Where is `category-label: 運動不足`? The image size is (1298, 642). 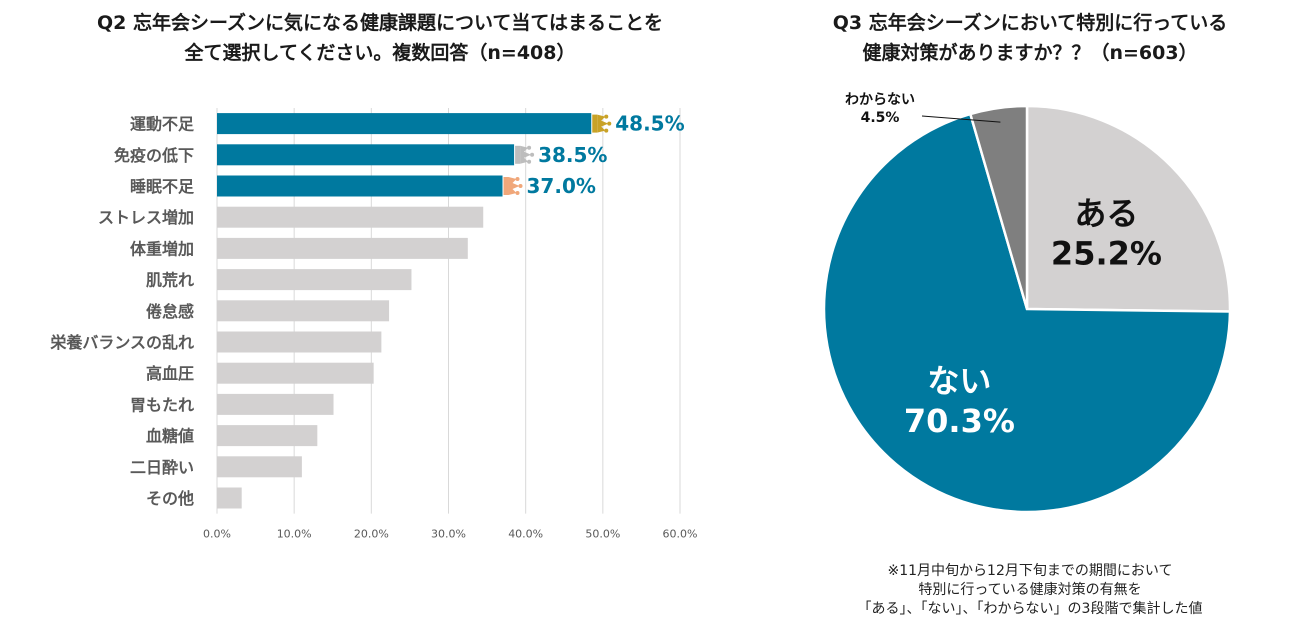
category-label: 運動不足 is located at coordinates (162, 124).